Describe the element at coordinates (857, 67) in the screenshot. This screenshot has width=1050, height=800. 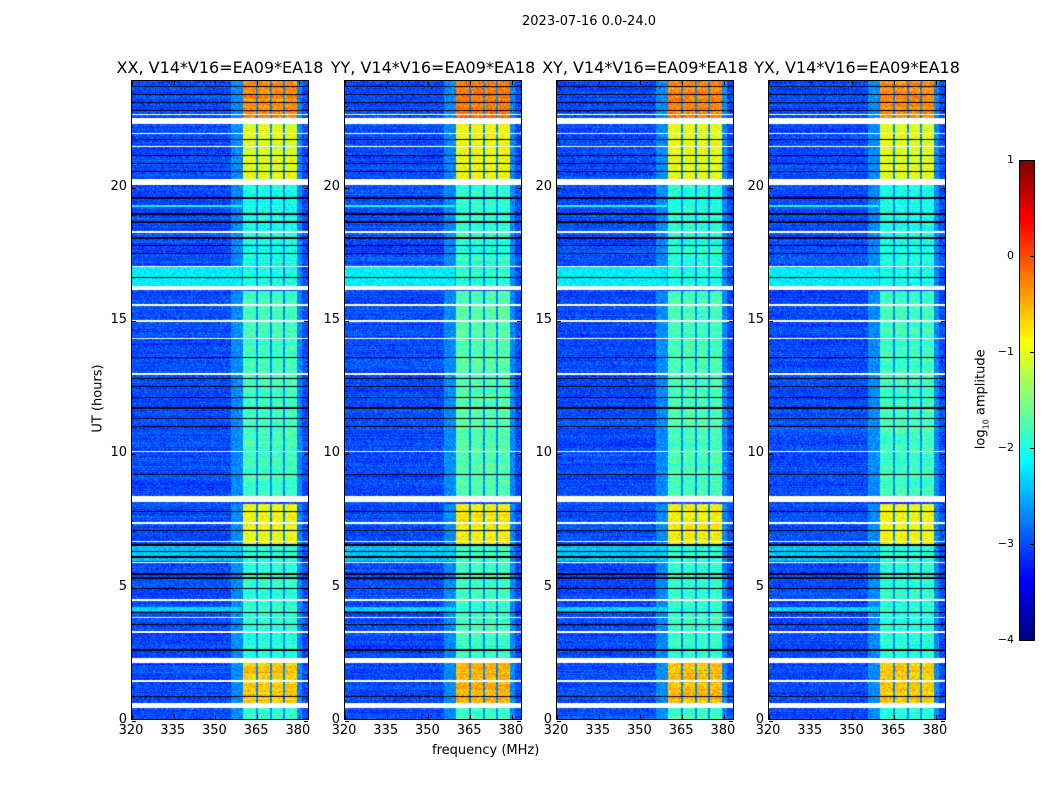
I see `panel-title: YX, V14*V16=EA09*EA18` at that location.